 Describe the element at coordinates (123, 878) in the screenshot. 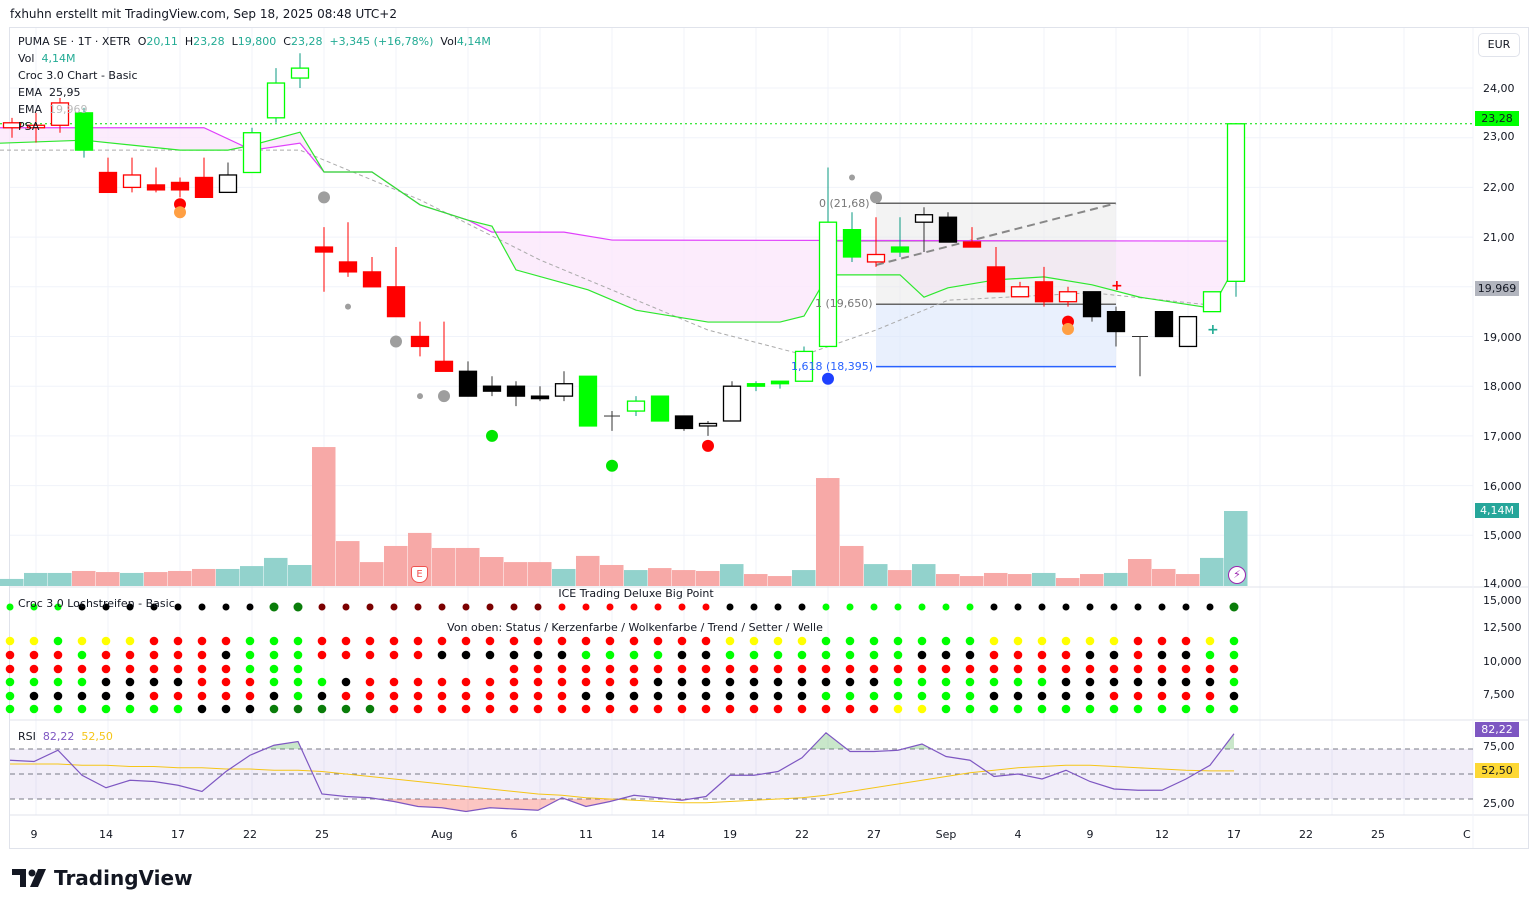

I see `brand-name: TradingView` at that location.